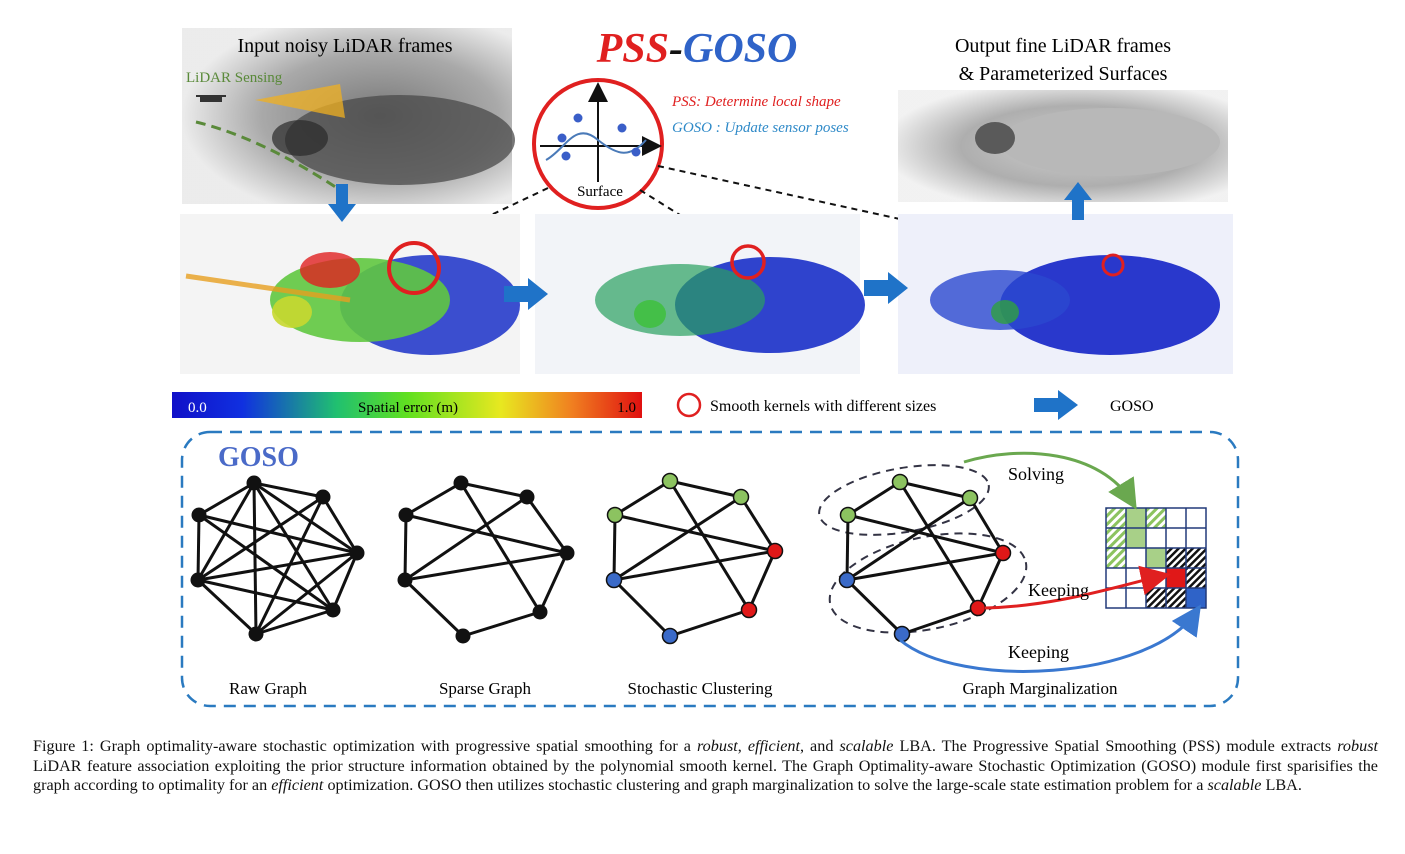 The width and height of the screenshot is (1405, 854). I want to click on title-dash: -, so click(676, 49).